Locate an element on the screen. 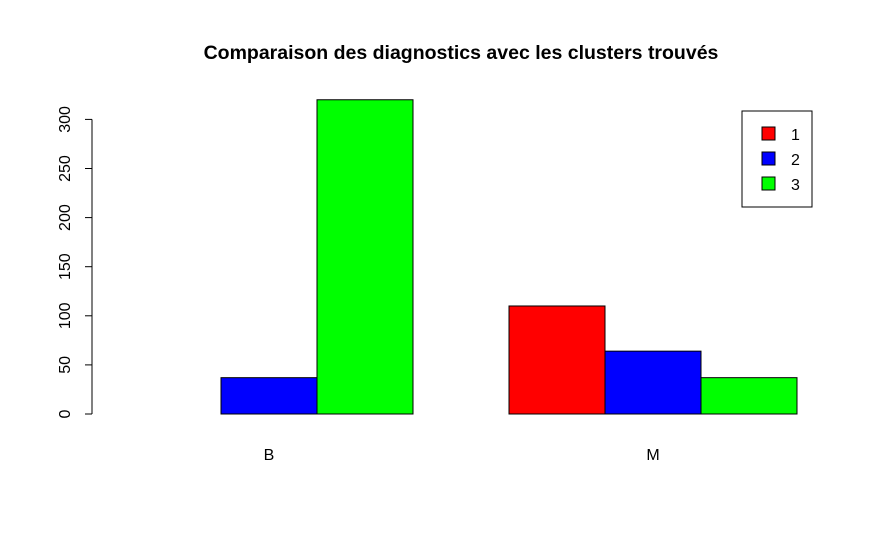 This screenshot has width=875, height=540. legend-label-1: 1 is located at coordinates (795, 135).